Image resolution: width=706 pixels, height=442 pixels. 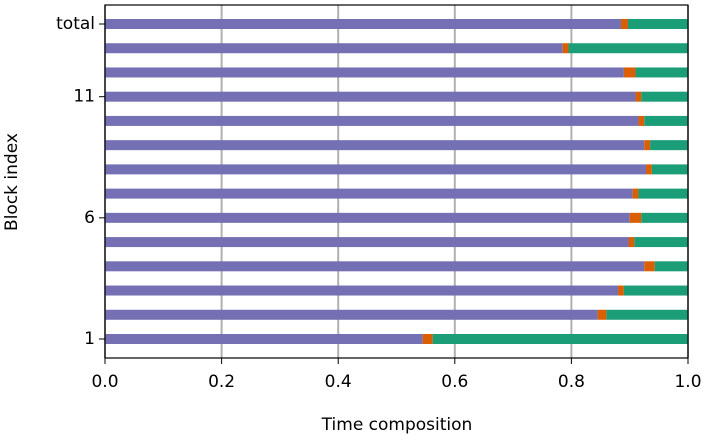 What do you see at coordinates (89, 339) in the screenshot?
I see `y-tick-label: 1` at bounding box center [89, 339].